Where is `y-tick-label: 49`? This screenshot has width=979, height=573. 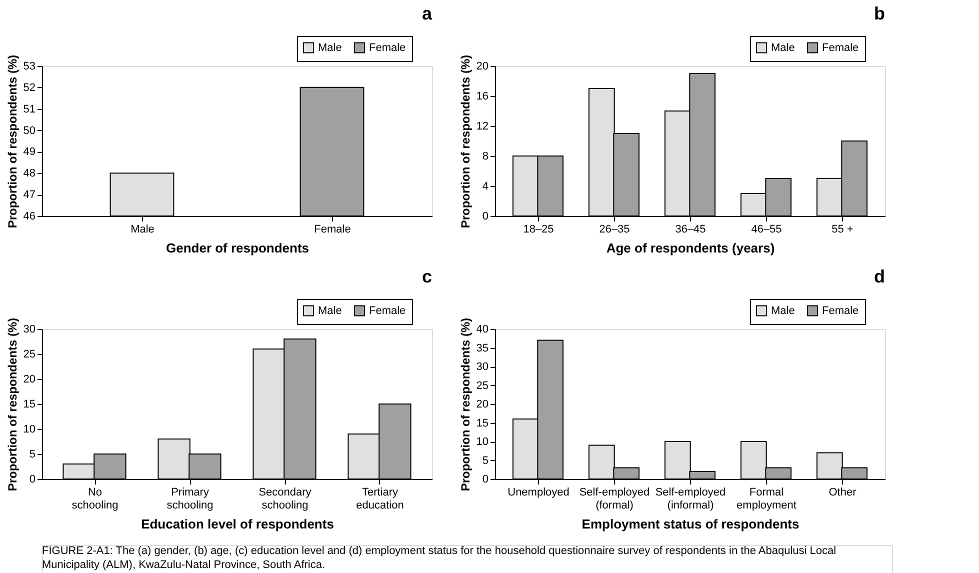 y-tick-label: 49 is located at coordinates (29, 152).